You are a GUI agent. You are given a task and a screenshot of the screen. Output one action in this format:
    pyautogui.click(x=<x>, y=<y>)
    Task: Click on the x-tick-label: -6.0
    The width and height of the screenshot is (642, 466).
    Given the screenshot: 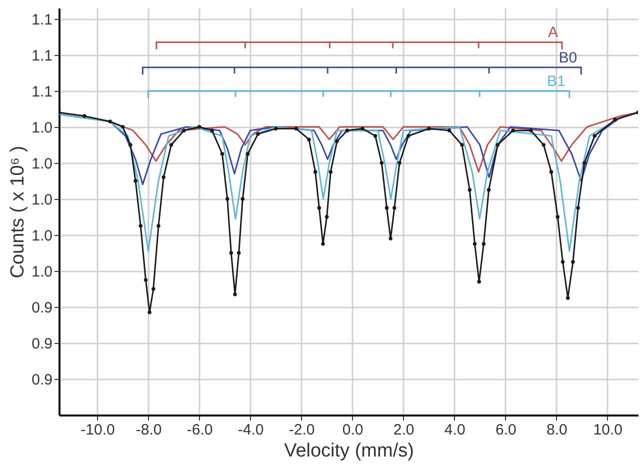 What is the action you would take?
    pyautogui.click(x=199, y=430)
    